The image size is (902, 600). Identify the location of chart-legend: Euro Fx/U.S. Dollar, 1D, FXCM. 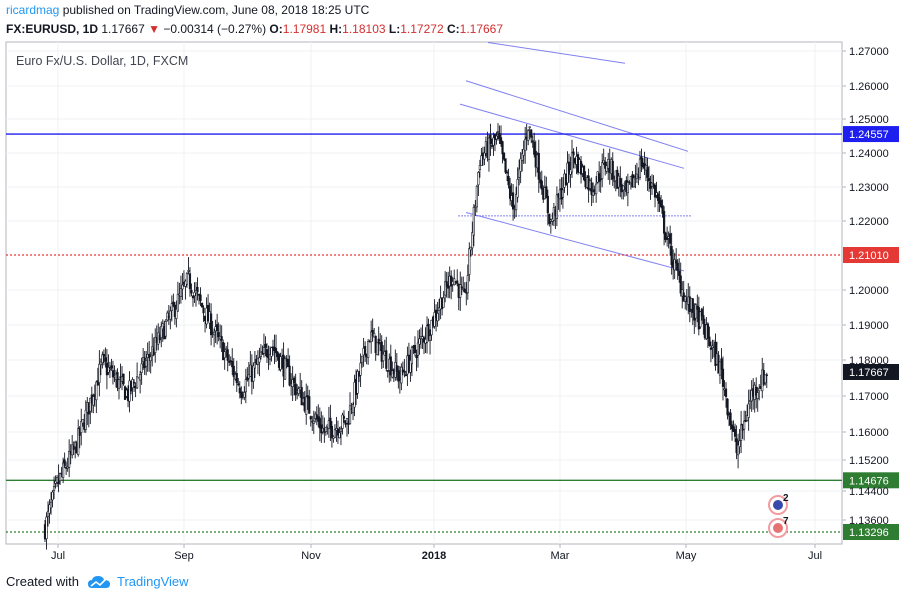
(102, 61).